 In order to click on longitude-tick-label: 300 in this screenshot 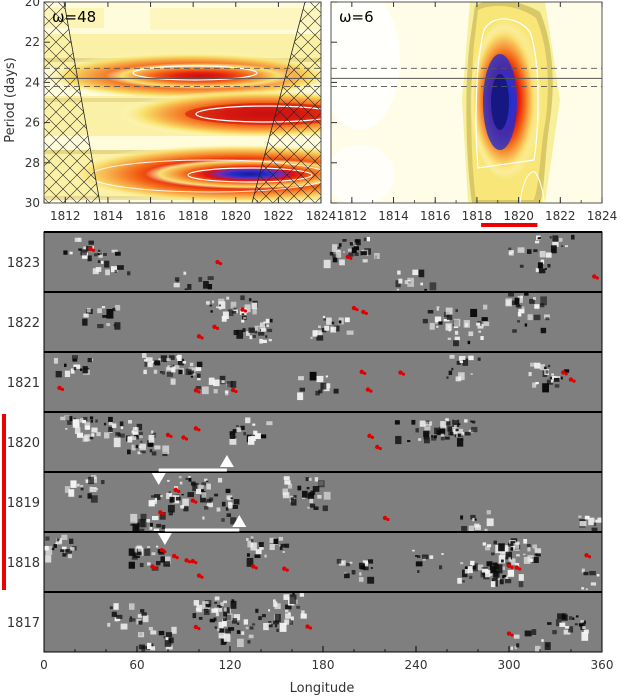, I will do `click(509, 665)`.